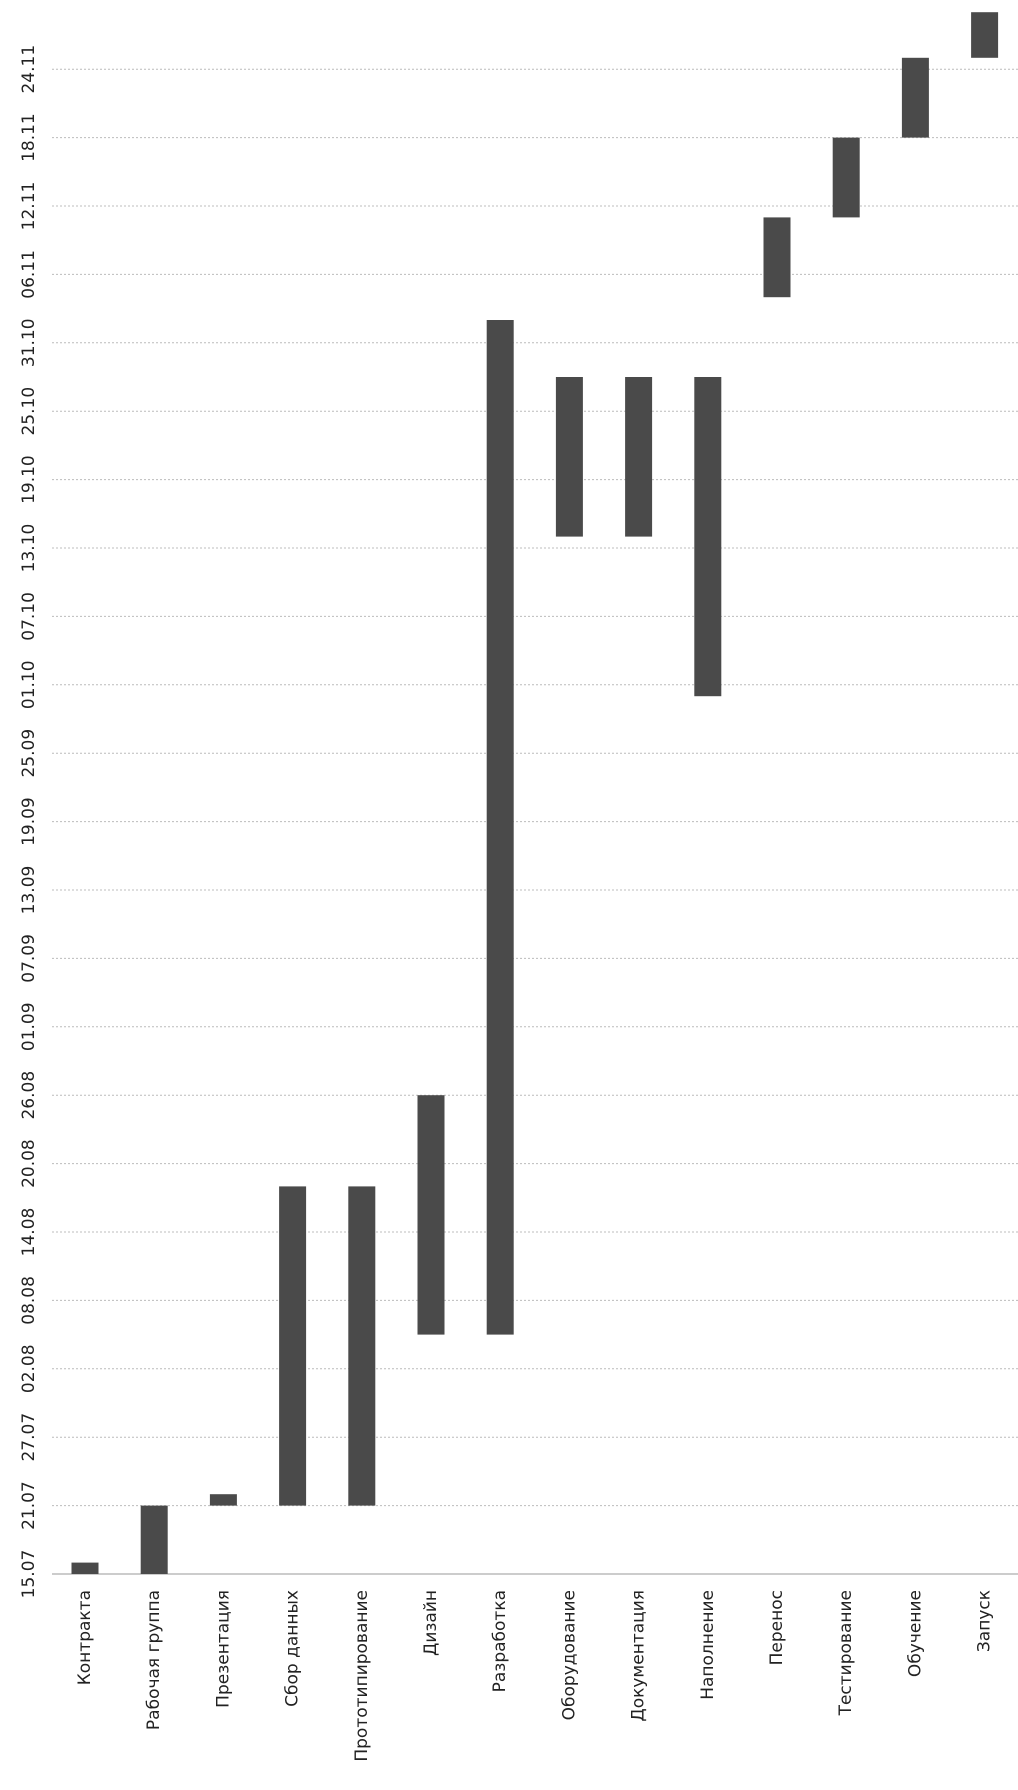  What do you see at coordinates (29, 1026) in the screenshot?
I see `date-tick-label: 01.09` at bounding box center [29, 1026].